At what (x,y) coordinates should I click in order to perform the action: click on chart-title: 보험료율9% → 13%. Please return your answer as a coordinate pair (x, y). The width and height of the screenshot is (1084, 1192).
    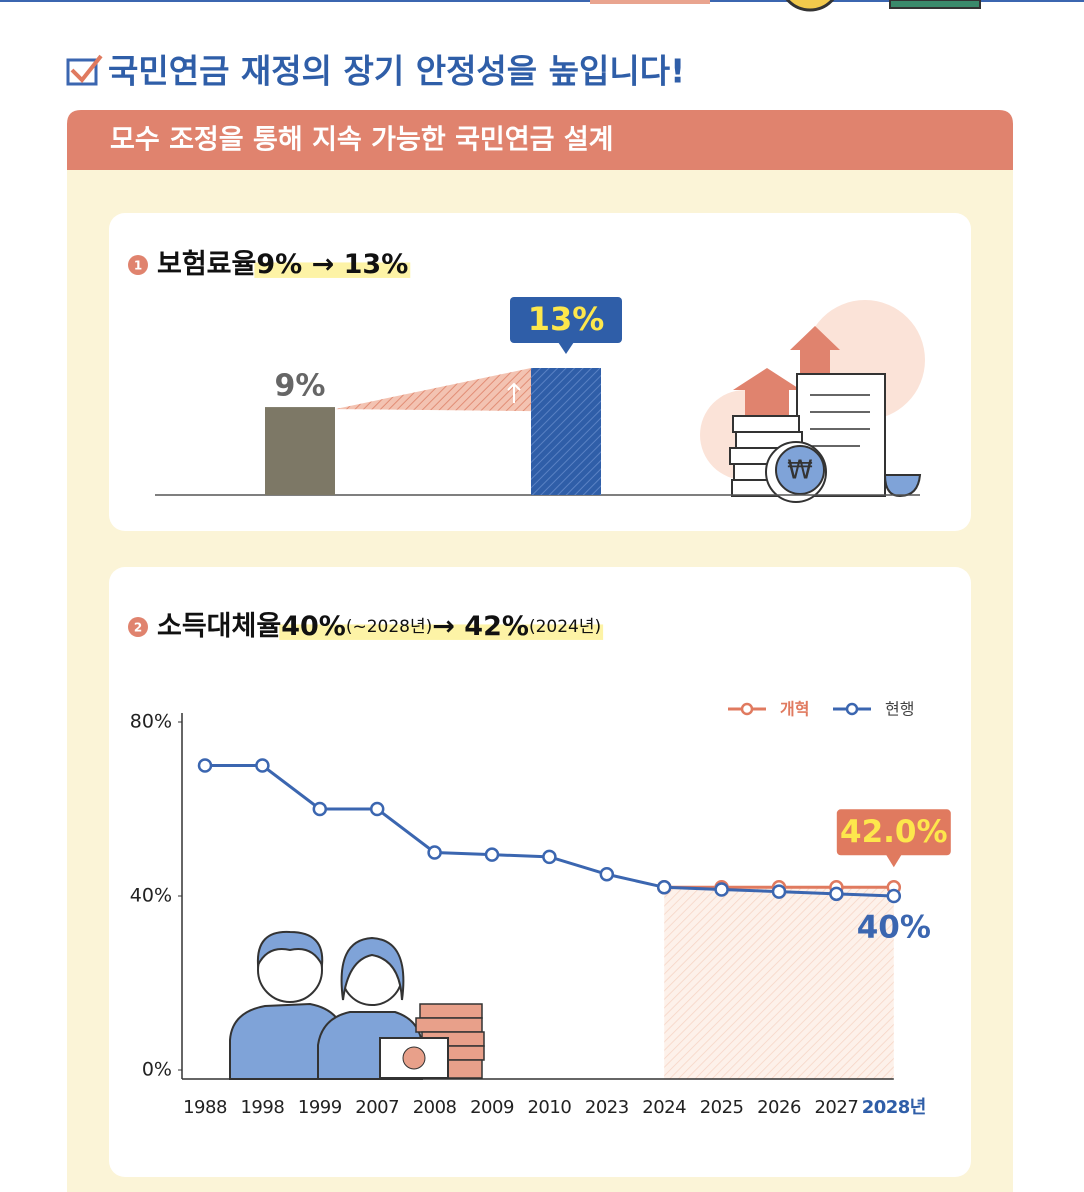
    Looking at the image, I should click on (282, 264).